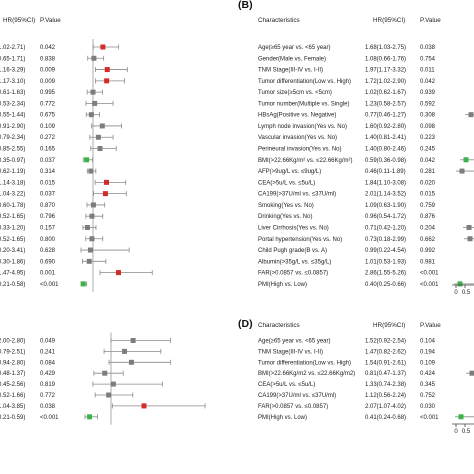 The width and height of the screenshot is (474, 474). What do you see at coordinates (48, 59) in the screenshot?
I see `panel-a-p-value: 0.838` at bounding box center [48, 59].